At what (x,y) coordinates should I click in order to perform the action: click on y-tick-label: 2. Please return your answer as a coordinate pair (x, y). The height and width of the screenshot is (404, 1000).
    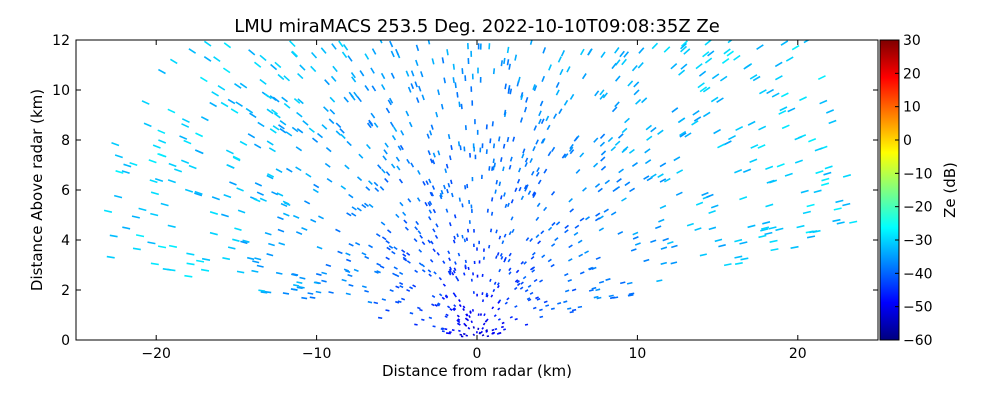
    Looking at the image, I should click on (65, 291).